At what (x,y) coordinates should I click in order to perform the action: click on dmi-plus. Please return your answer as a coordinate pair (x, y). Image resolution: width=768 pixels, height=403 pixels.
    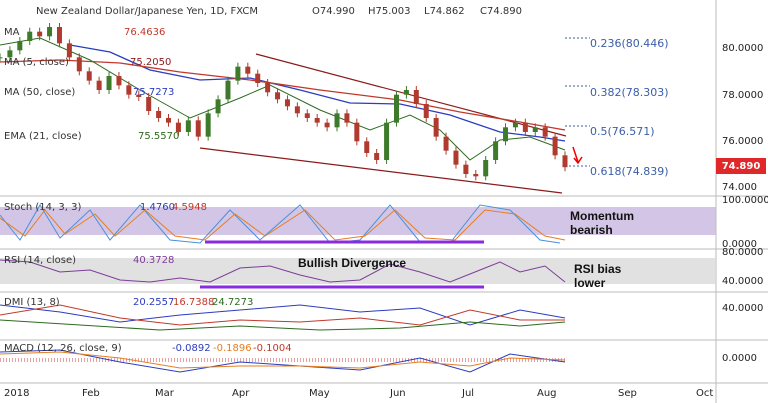
    Looking at the image, I should click on (283, 315).